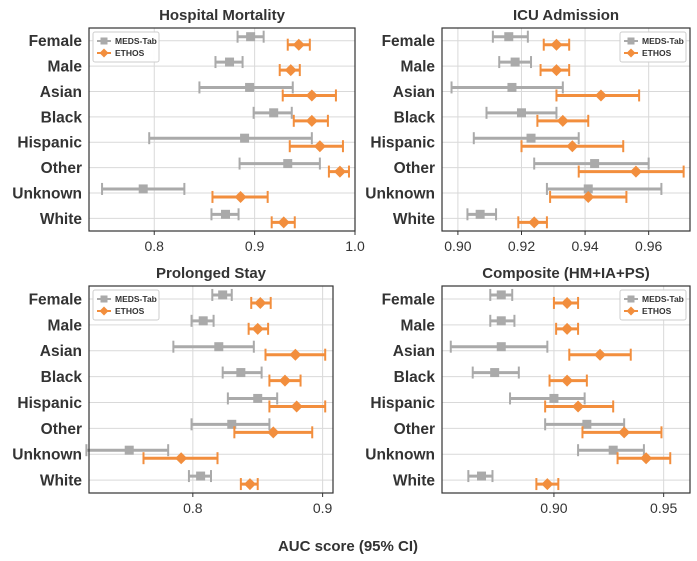 This screenshot has height=561, width=697. I want to click on x-tick-label: 0.95, so click(663, 508).